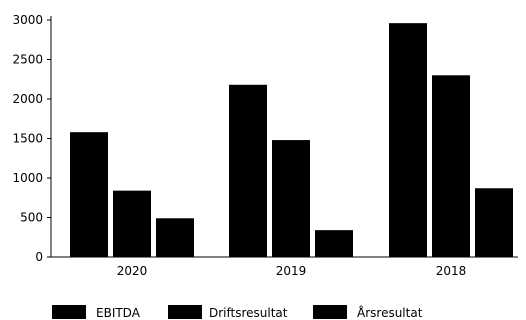  What do you see at coordinates (31, 218) in the screenshot?
I see `y-tick-label: 500` at bounding box center [31, 218].